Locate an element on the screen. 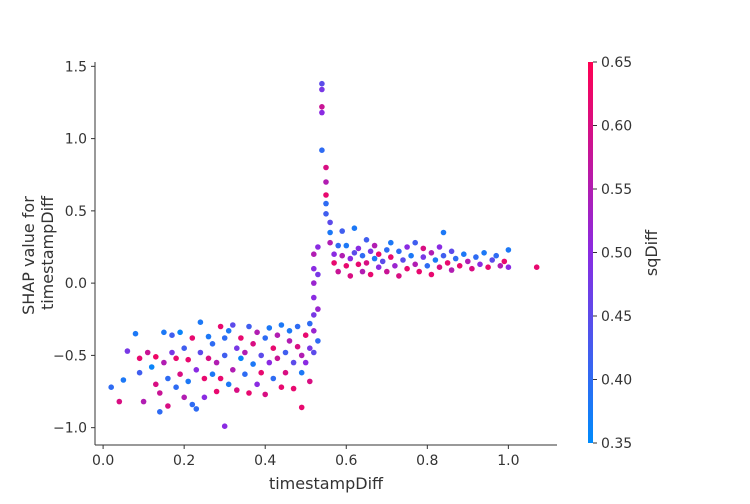  y-tick-label: 1.5 is located at coordinates (76, 67).